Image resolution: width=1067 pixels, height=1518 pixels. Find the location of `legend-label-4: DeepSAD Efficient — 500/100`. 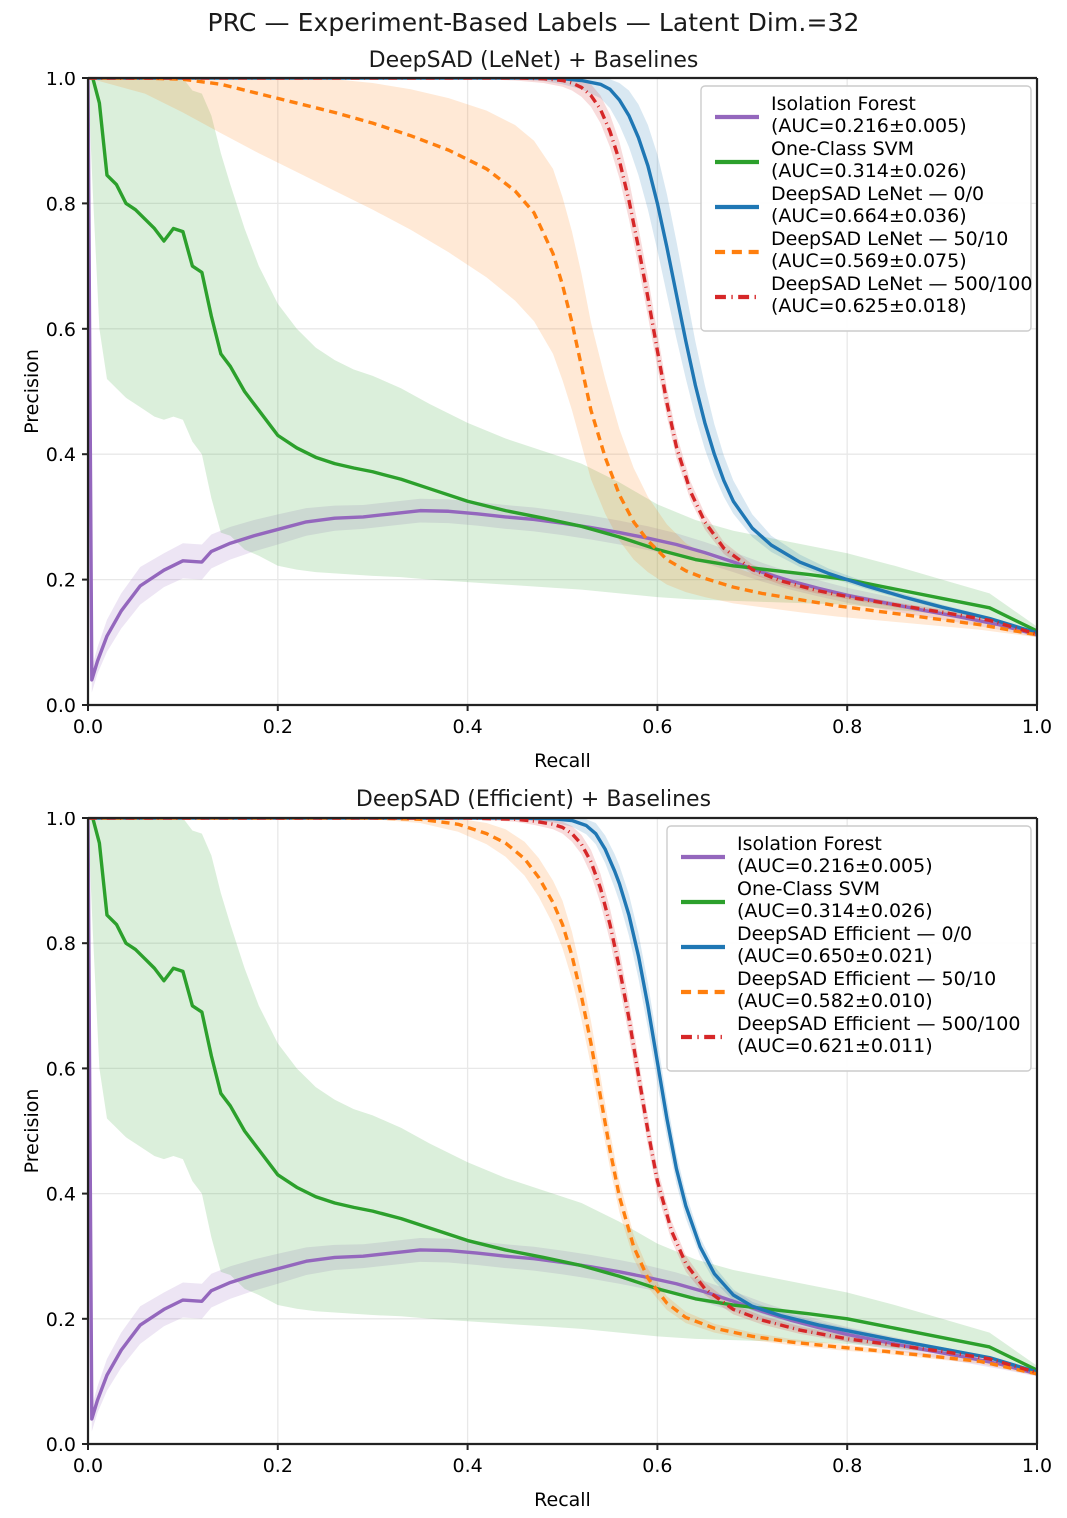

legend-label-4: DeepSAD Efficient — 500/100 is located at coordinates (878, 1024).